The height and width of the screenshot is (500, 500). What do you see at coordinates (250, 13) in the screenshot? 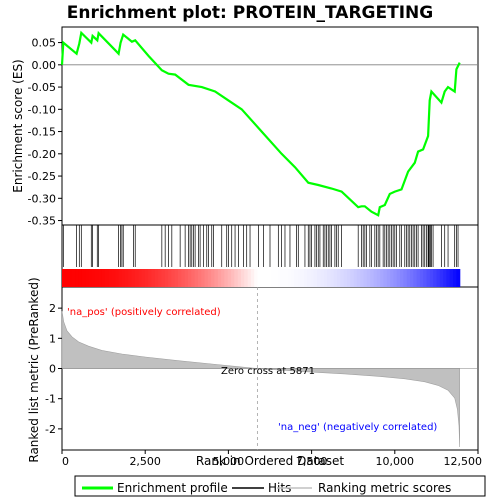
I see `chart-title: Enrichment plot: PROTEIN_TARGETING` at bounding box center [250, 13].